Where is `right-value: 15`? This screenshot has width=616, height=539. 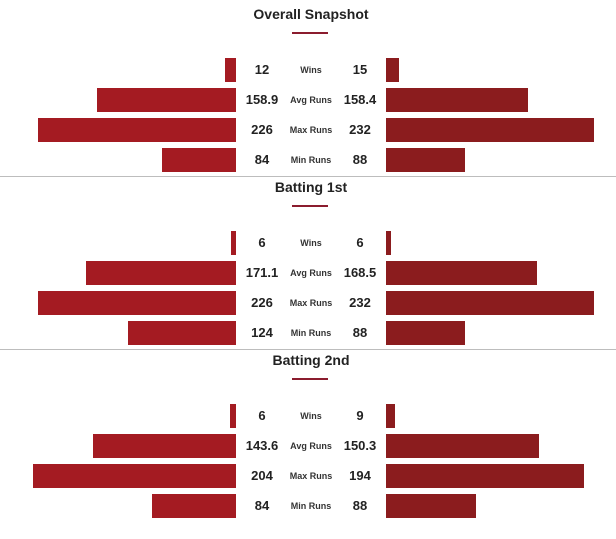 right-value: 15 is located at coordinates (360, 69).